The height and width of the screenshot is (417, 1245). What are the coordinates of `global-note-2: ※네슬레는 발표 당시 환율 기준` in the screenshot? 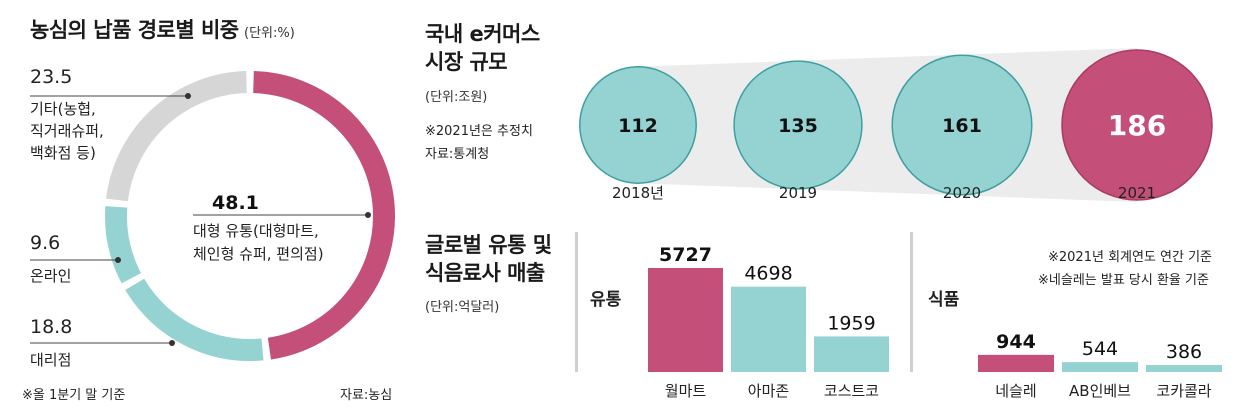 It's located at (1123, 280).